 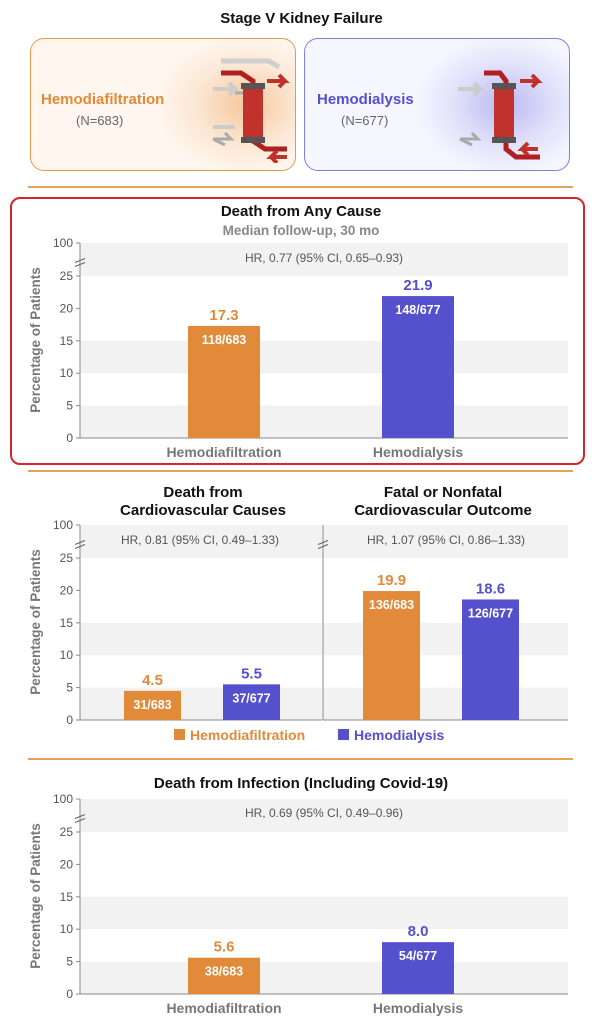 What do you see at coordinates (418, 931) in the screenshot?
I see `bar-value-label: 8.0` at bounding box center [418, 931].